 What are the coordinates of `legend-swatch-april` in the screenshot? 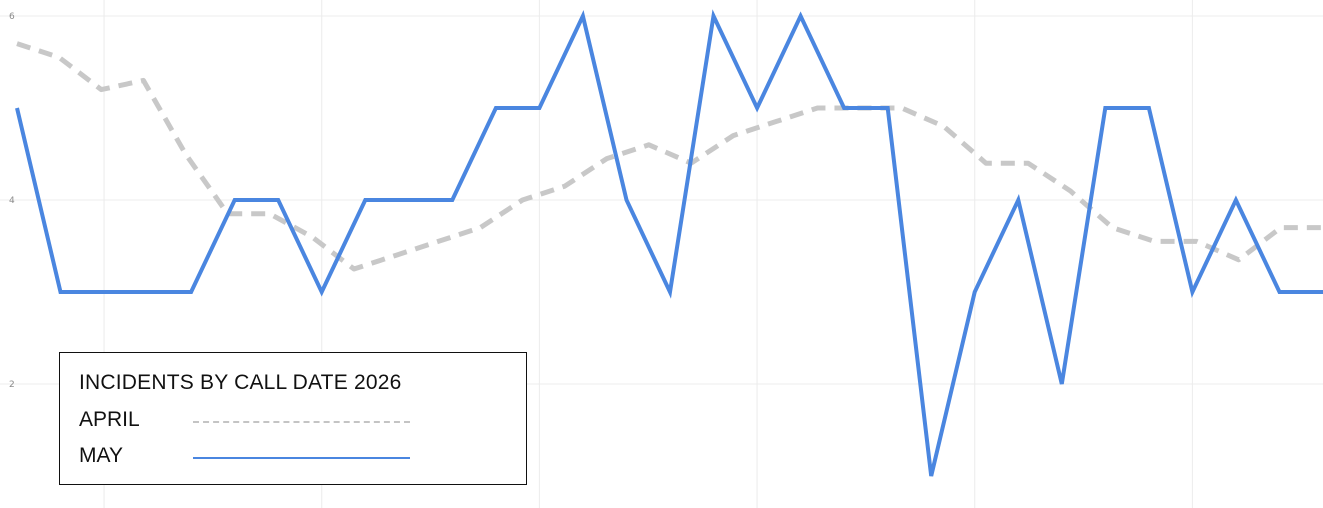 It's located at (301, 422).